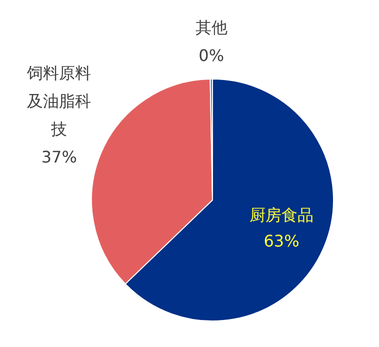 This screenshot has width=379, height=347. I want to click on slice-label: 饲料原料及油脂科技, so click(59, 101).